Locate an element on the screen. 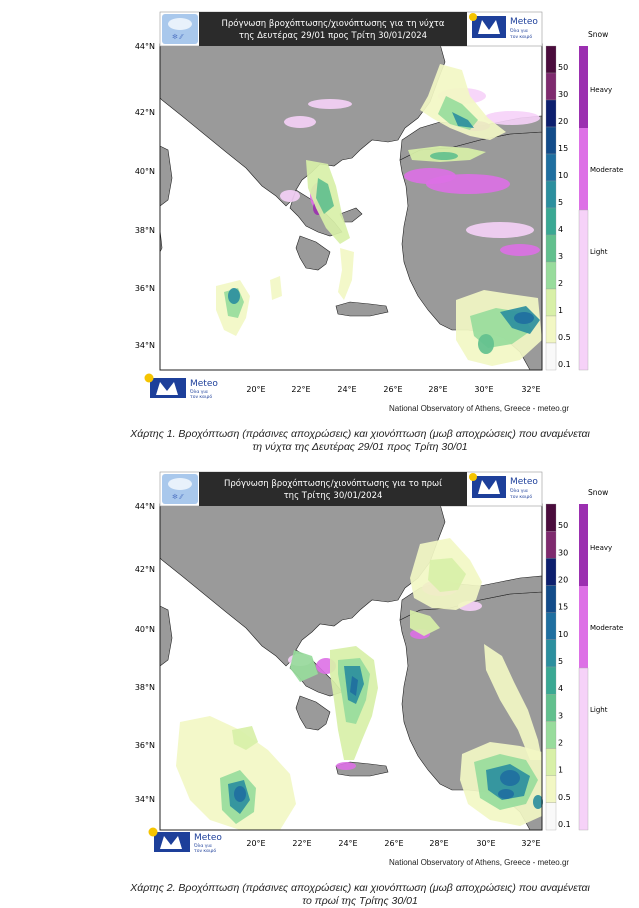 Image resolution: width=639 pixels, height=908 pixels. caption-line: το πρωί της Τρίτης 30/01 is located at coordinates (360, 901).